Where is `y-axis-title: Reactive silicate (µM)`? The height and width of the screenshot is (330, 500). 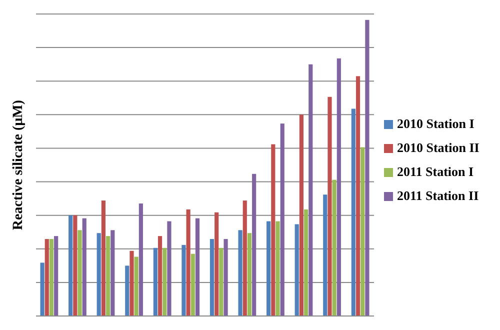 y-axis-title: Reactive silicate (µM) is located at coordinates (18, 165).